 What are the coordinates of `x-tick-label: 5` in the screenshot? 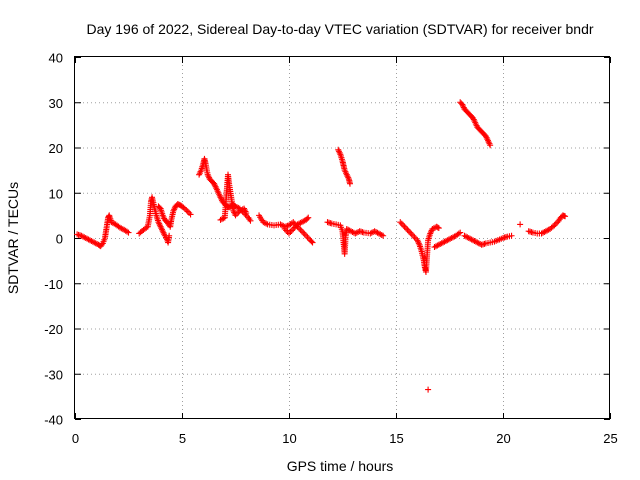 It's located at (182, 438).